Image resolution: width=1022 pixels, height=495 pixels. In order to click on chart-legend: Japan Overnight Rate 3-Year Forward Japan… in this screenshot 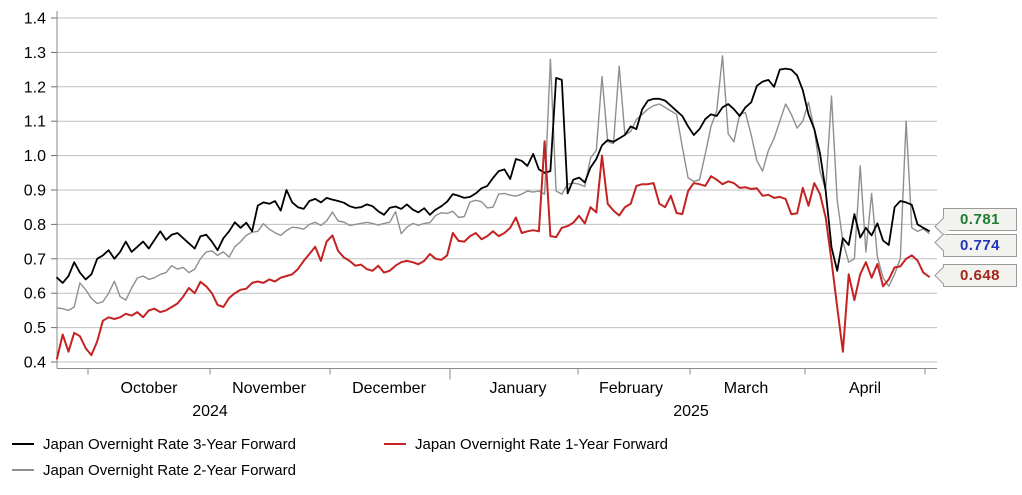, I will do `click(462, 457)`.